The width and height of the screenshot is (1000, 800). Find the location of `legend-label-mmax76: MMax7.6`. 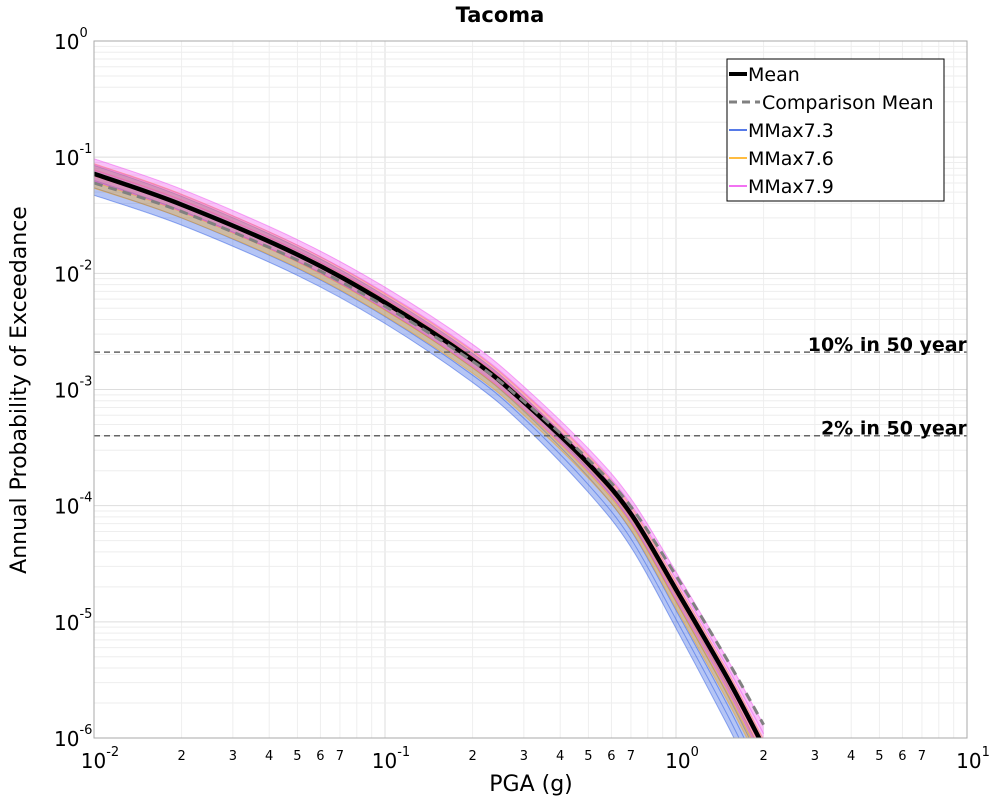

legend-label-mmax76: MMax7.6 is located at coordinates (791, 159).